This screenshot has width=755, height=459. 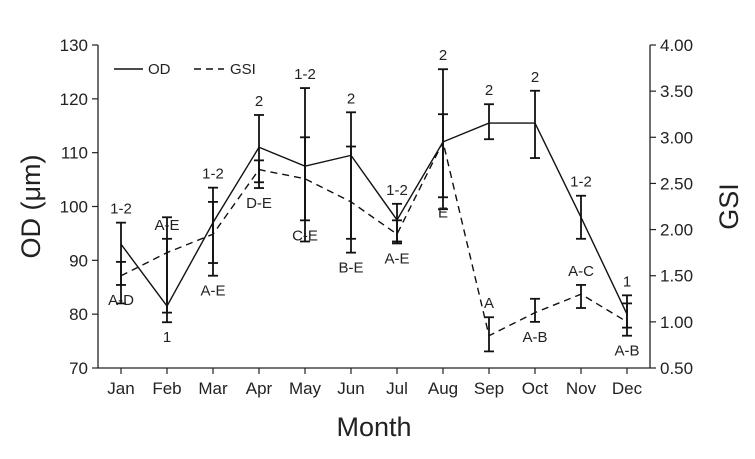 What do you see at coordinates (676, 276) in the screenshot?
I see `right-tick-label: 1.50` at bounding box center [676, 276].